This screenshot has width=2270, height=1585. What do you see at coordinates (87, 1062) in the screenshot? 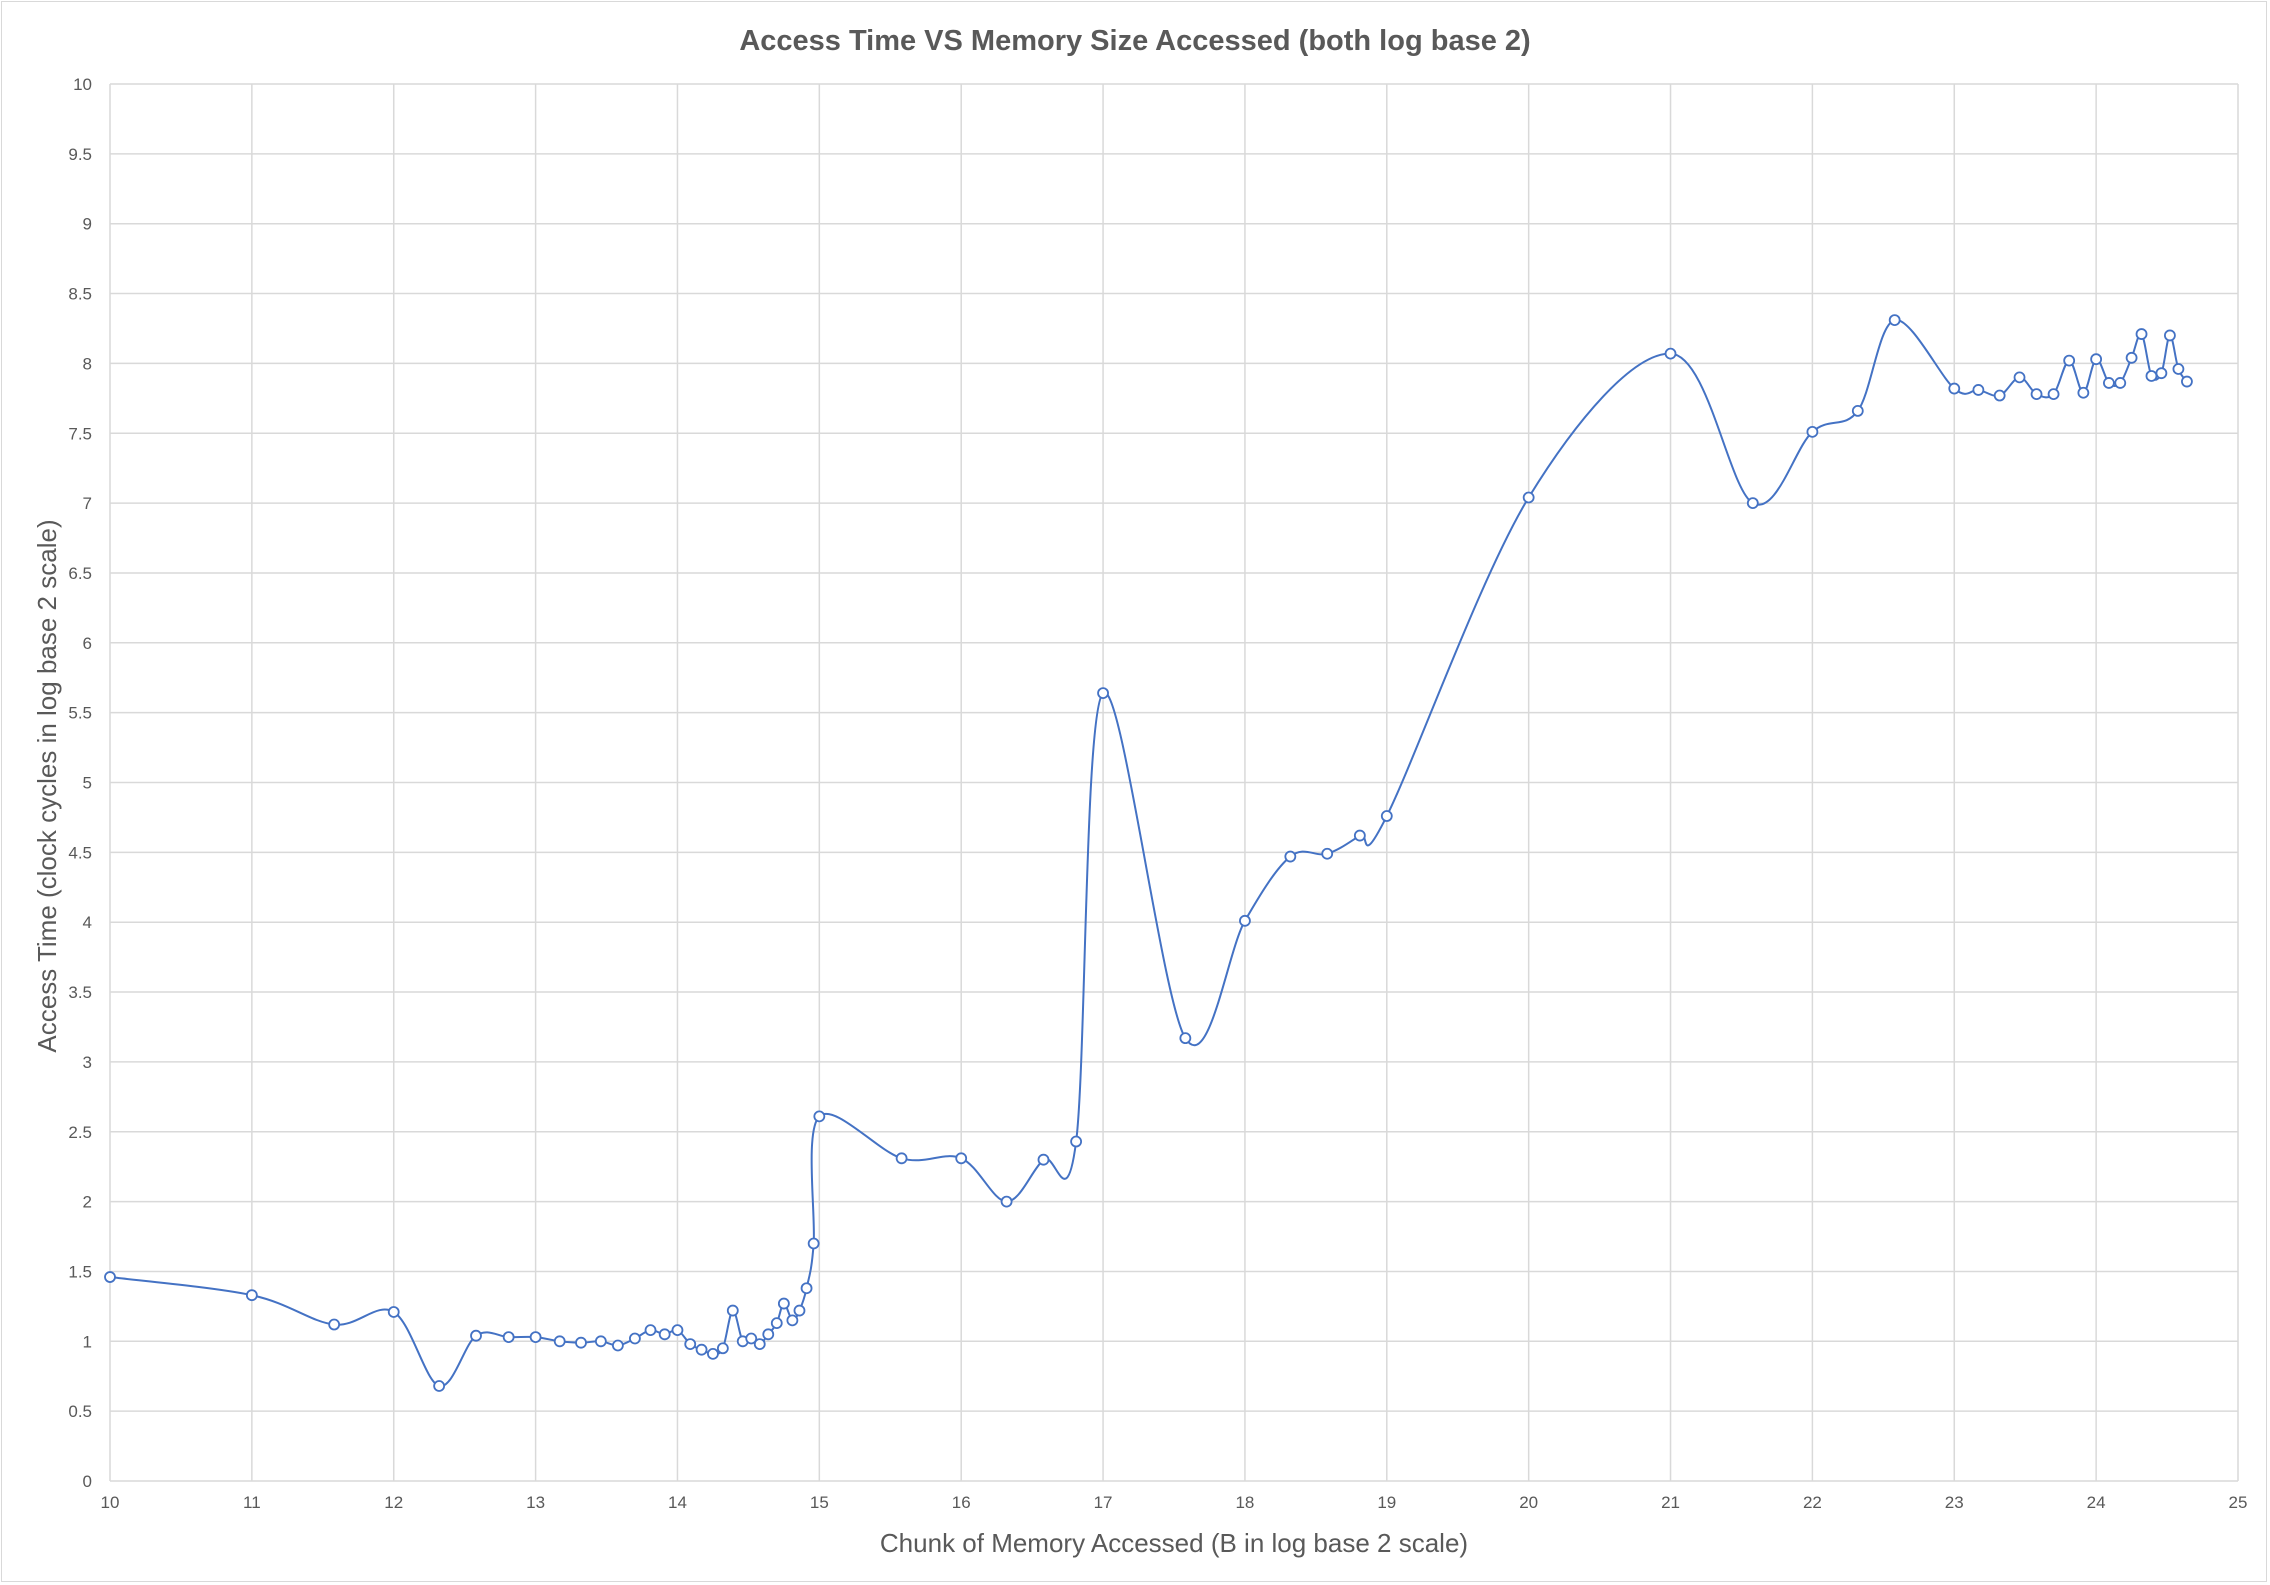
I see `y-tick-label: 3` at bounding box center [87, 1062].